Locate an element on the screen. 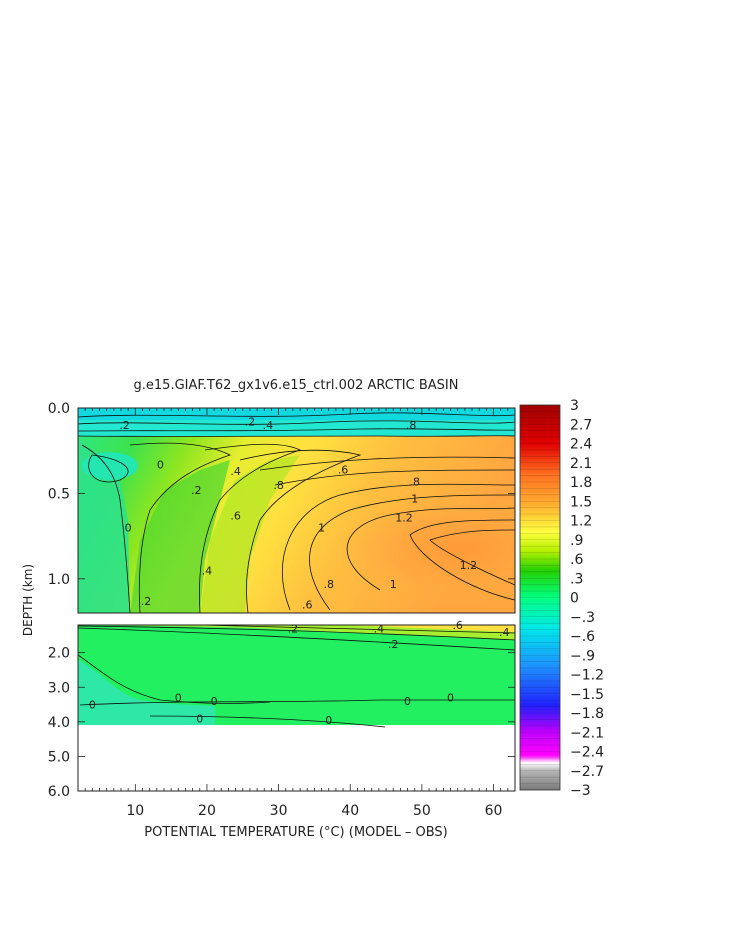 This screenshot has width=733, height=945. lower-warm-band is located at coordinates (296, 632).